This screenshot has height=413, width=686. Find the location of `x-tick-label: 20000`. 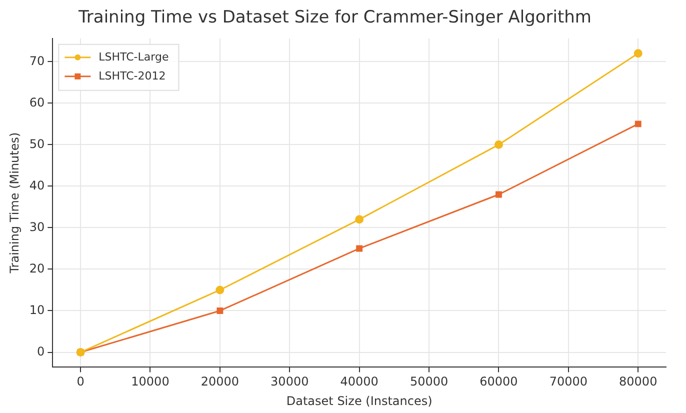

x-tick-label: 20000 is located at coordinates (220, 381).